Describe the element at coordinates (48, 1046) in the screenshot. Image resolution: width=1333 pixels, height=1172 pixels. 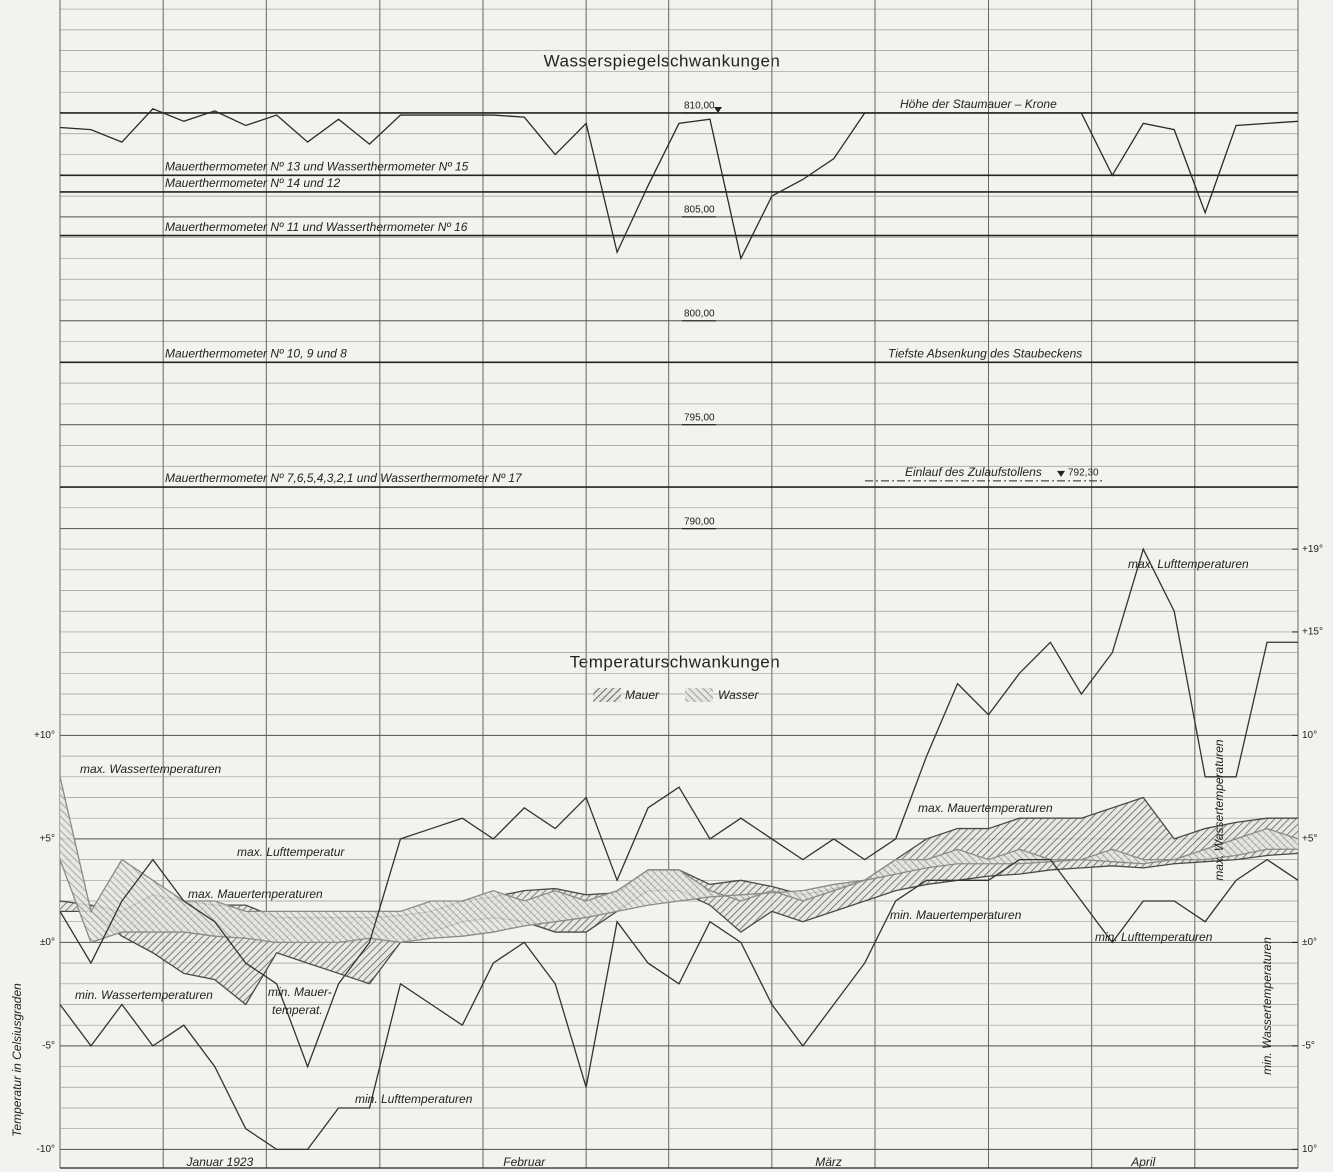
I see `y-tick-label: -5°` at that location.